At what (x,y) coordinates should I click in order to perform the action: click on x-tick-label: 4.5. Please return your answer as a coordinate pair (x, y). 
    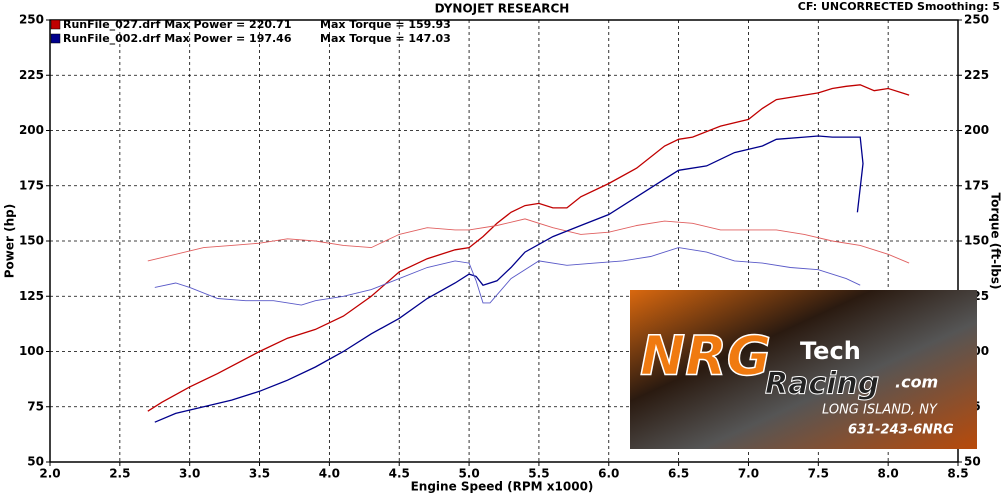
    Looking at the image, I should click on (399, 474).